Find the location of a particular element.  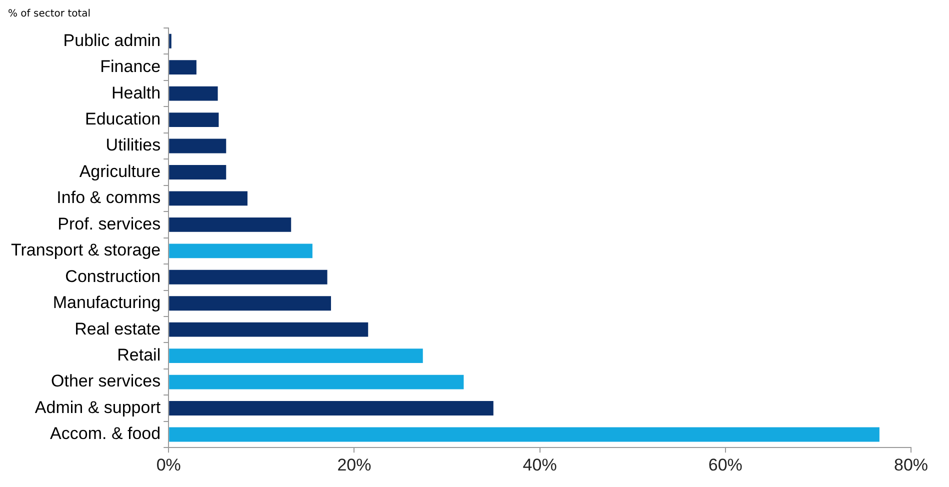

y-tick-label: Admin & support is located at coordinates (97, 407).